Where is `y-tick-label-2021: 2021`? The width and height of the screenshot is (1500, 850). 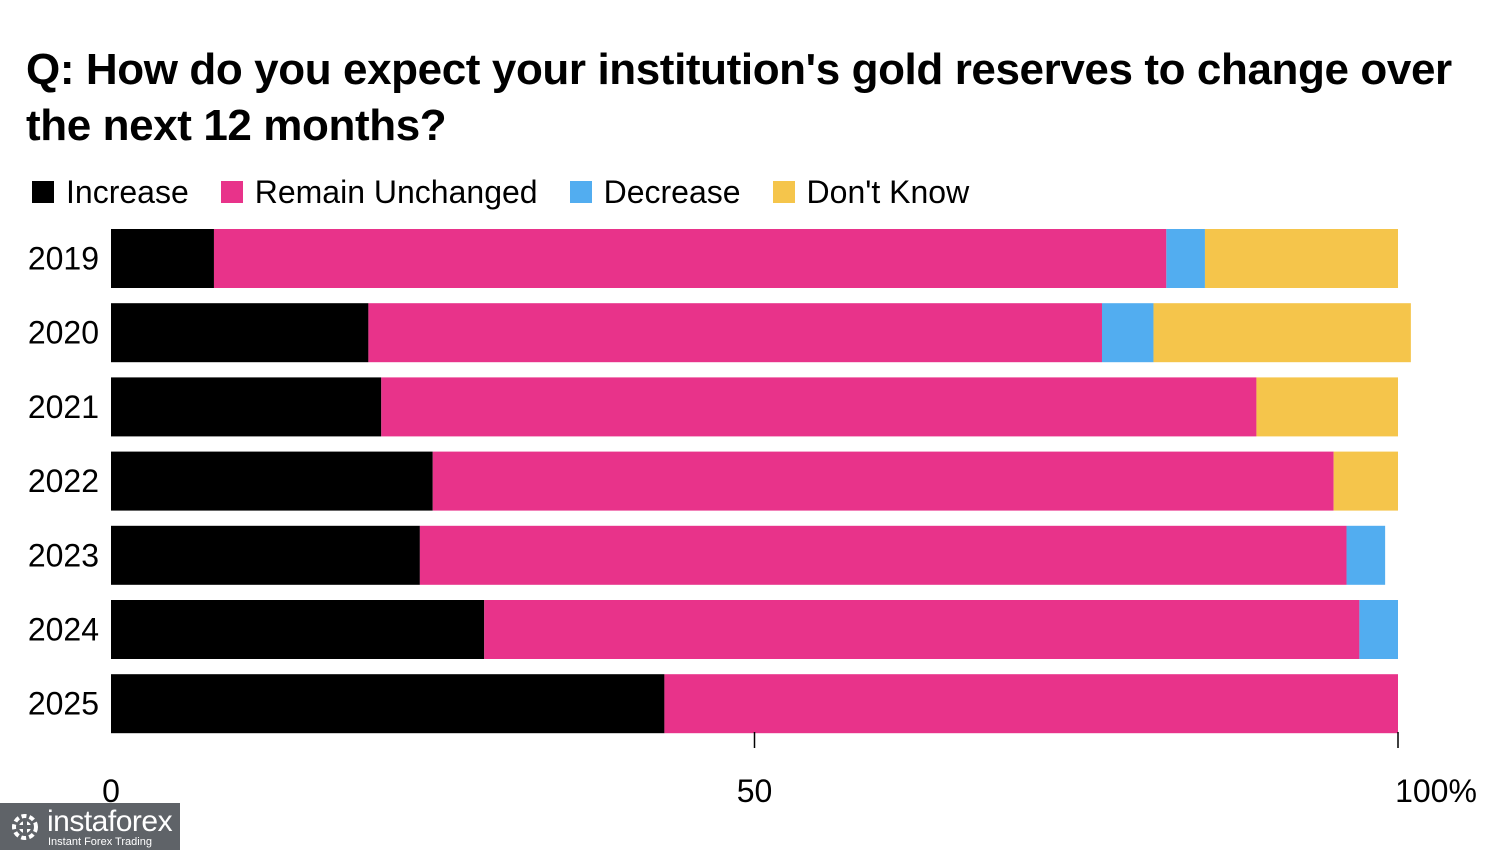
y-tick-label-2021: 2021 is located at coordinates (63, 407).